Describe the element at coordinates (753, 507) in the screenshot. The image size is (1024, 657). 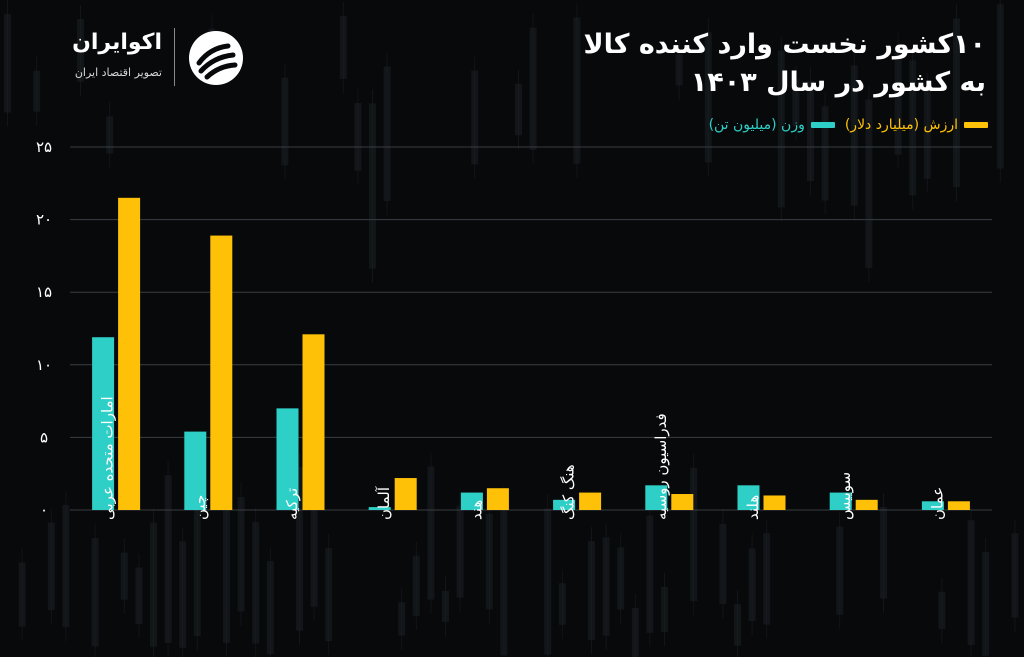
I see `x-tick-label: هلند` at that location.